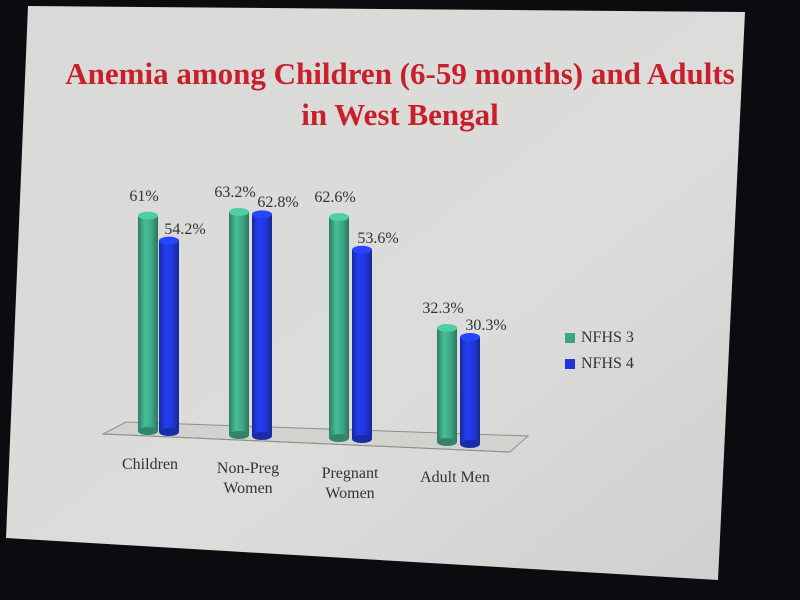 The width and height of the screenshot is (800, 600). I want to click on data-label-nfhs3-2: 62.6%, so click(335, 198).